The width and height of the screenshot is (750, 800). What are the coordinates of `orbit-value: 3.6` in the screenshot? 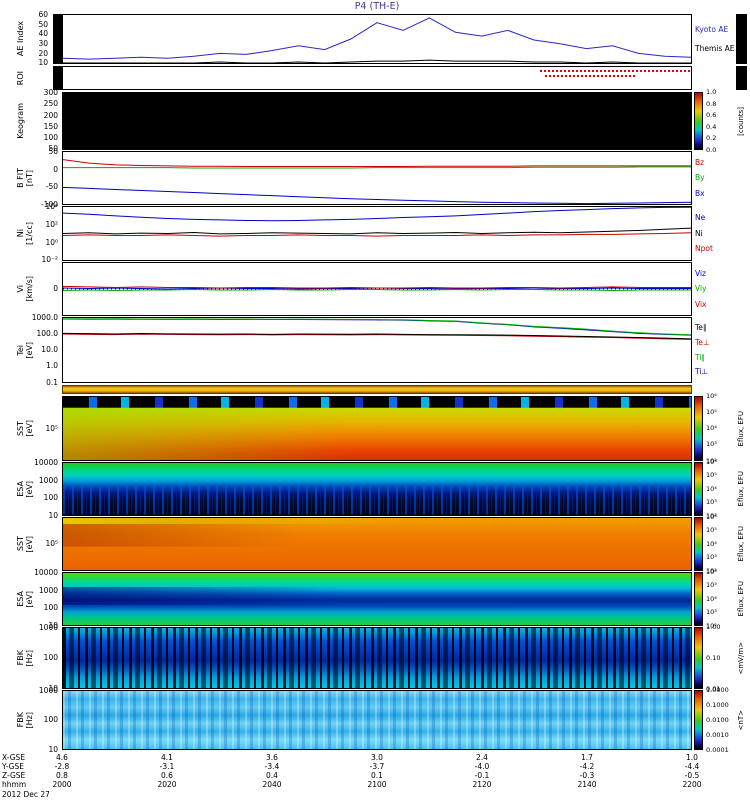 It's located at (272, 757).